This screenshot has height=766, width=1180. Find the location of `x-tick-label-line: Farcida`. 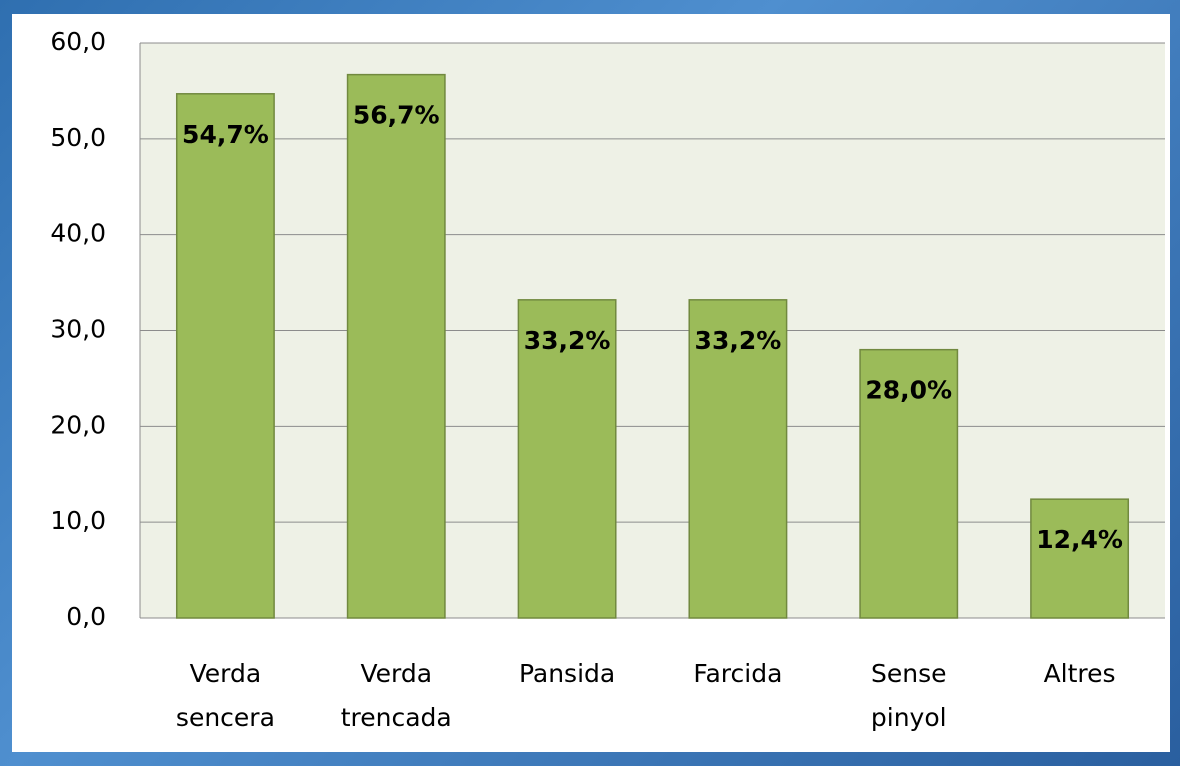

x-tick-label-line: Farcida is located at coordinates (737, 673).